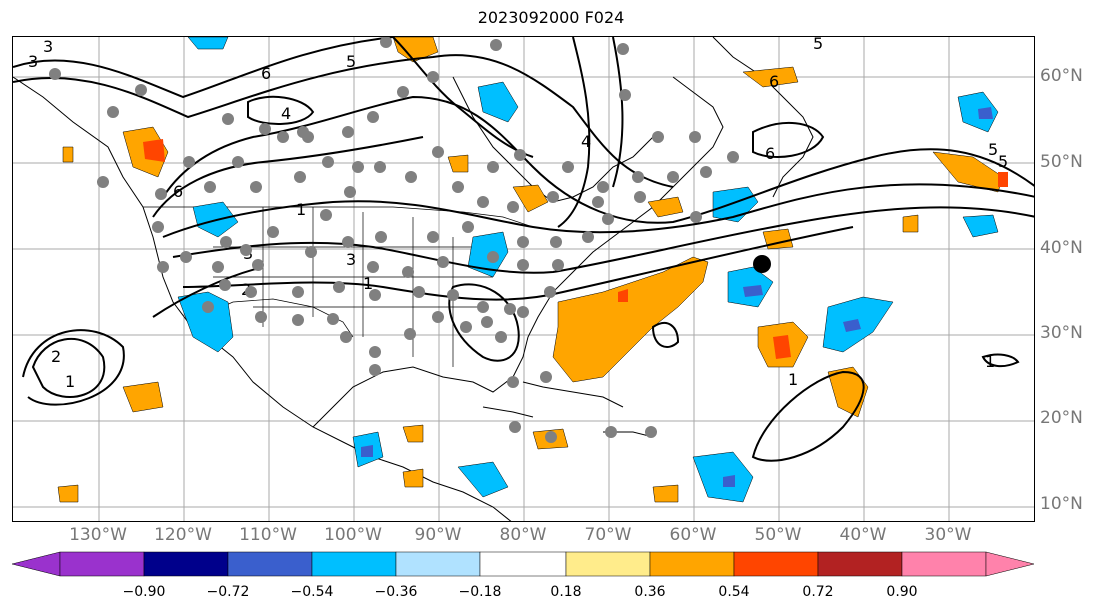 The height and width of the screenshot is (613, 1102). I want to click on lon-label: 130°W, so click(98, 535).